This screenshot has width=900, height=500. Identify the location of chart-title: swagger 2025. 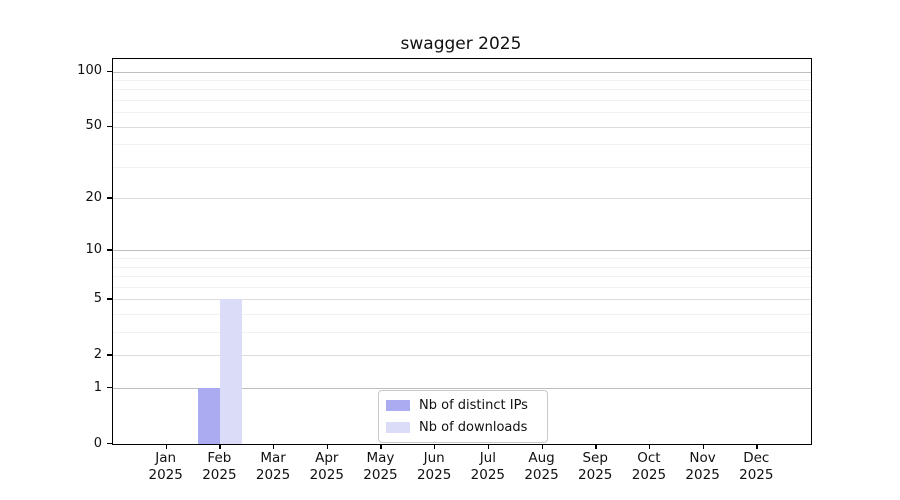
(461, 44).